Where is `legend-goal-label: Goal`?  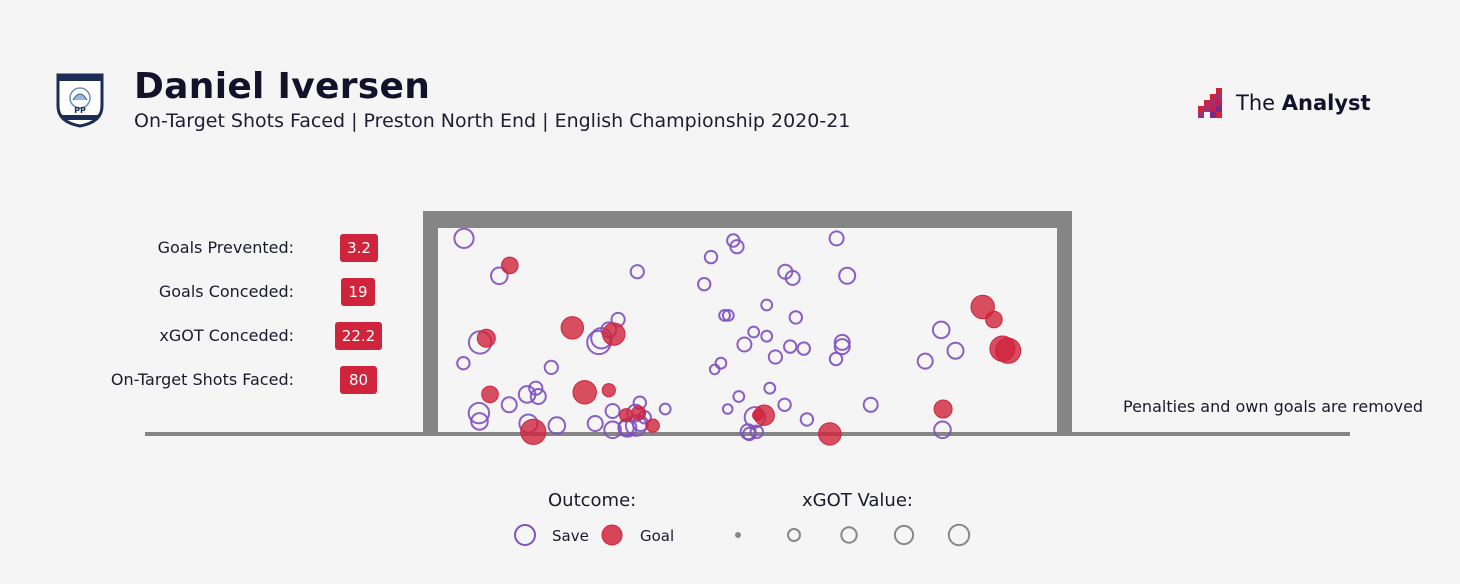
legend-goal-label: Goal is located at coordinates (657, 536).